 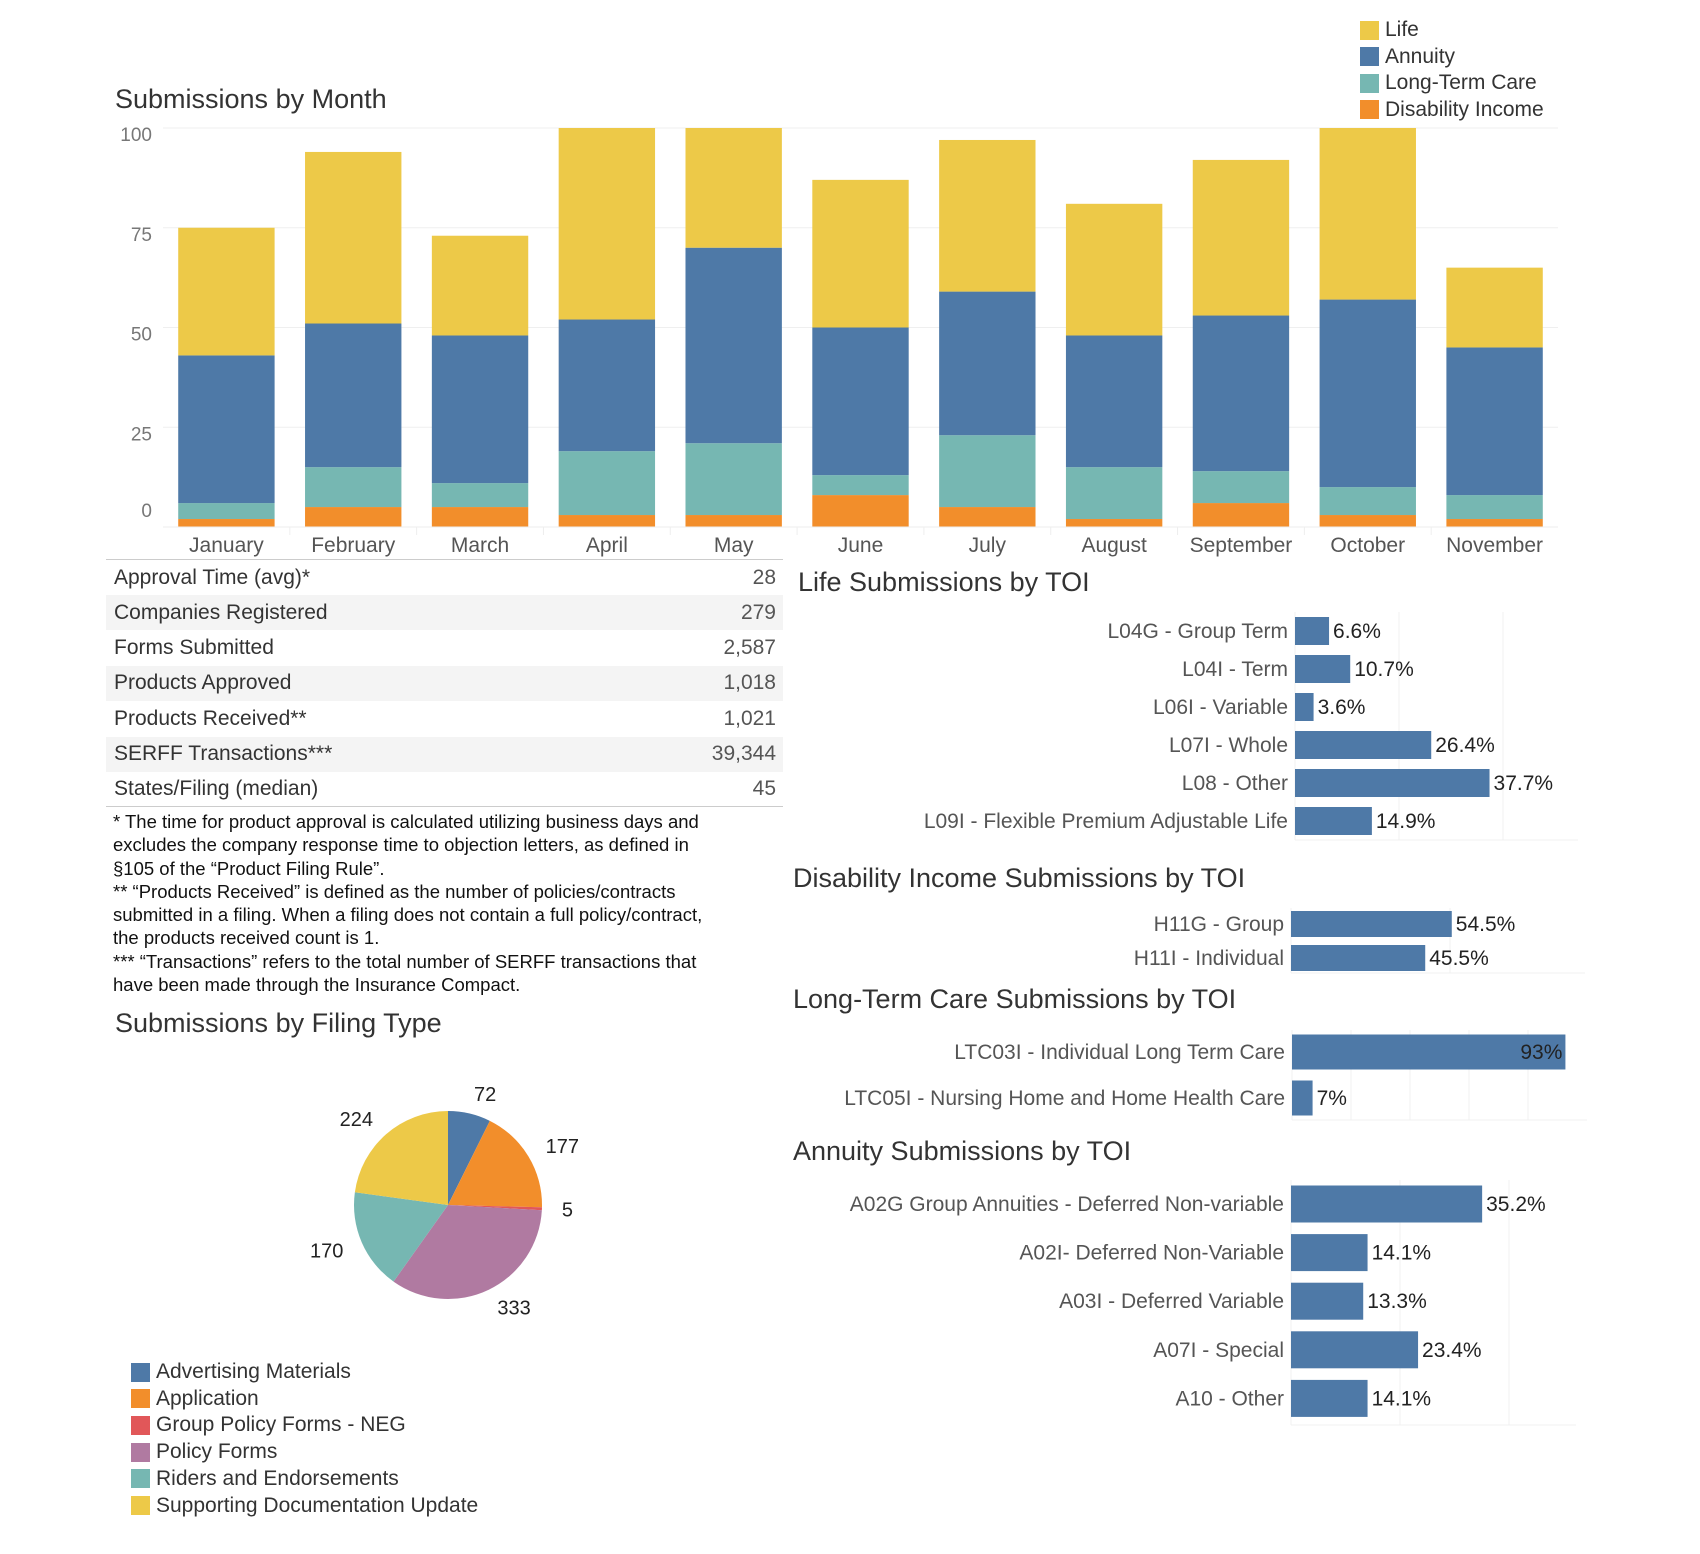 What do you see at coordinates (1106, 821) in the screenshot?
I see `toi-category-label: L09I - Flexible Premium Adjustable Life` at bounding box center [1106, 821].